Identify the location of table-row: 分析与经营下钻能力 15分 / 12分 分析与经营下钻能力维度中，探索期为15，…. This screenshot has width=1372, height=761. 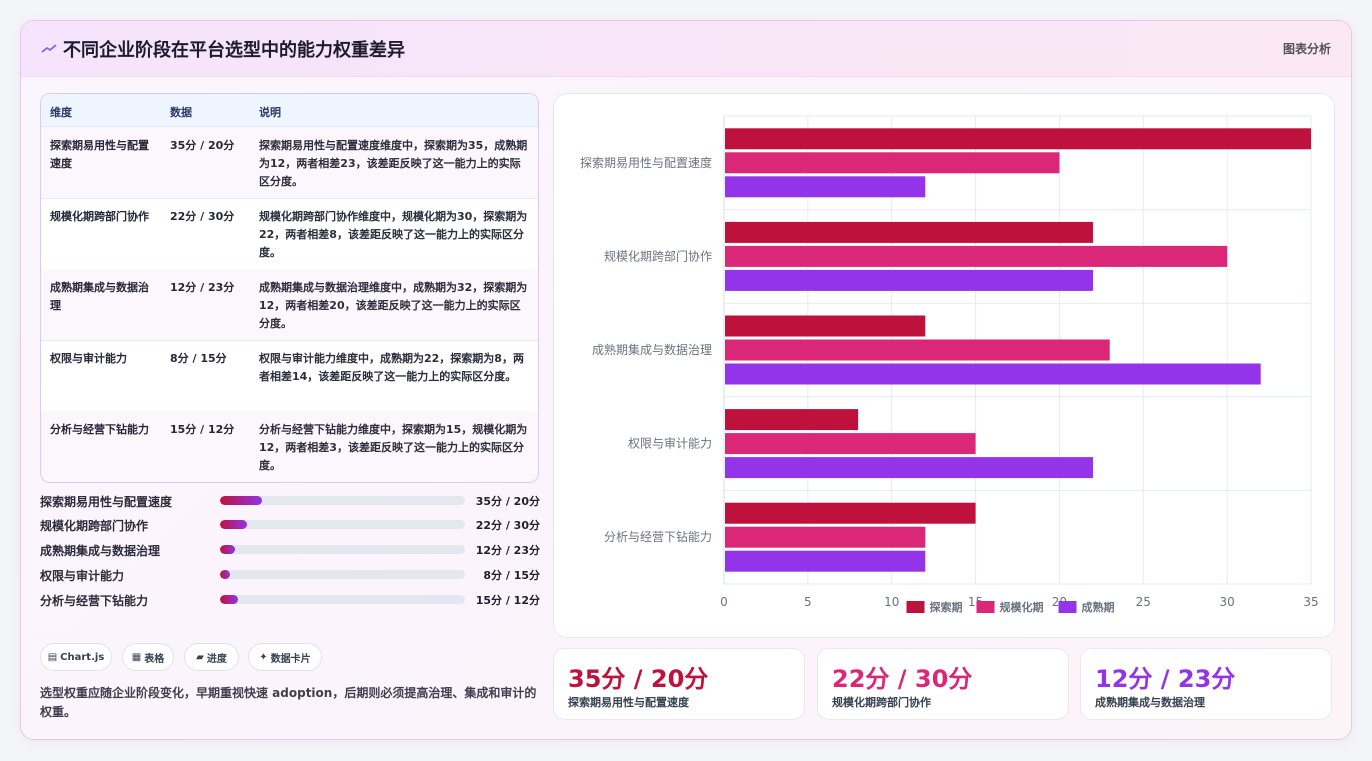
(289, 446).